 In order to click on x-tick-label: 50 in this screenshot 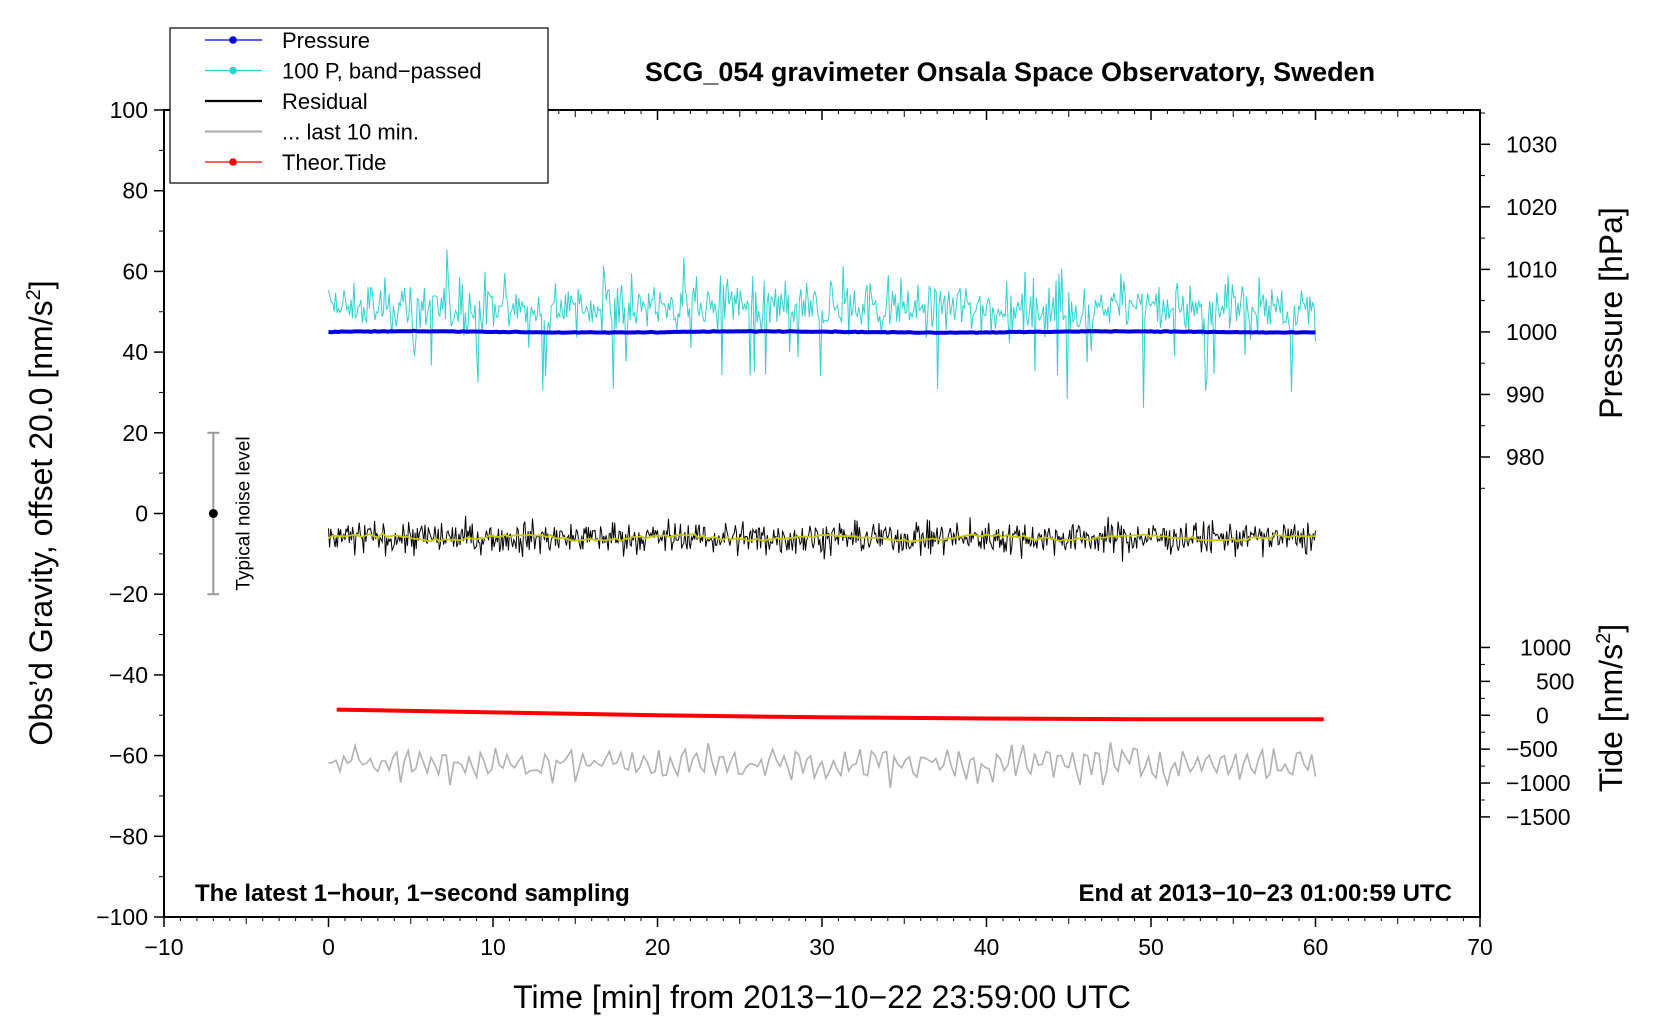, I will do `click(1151, 947)`.